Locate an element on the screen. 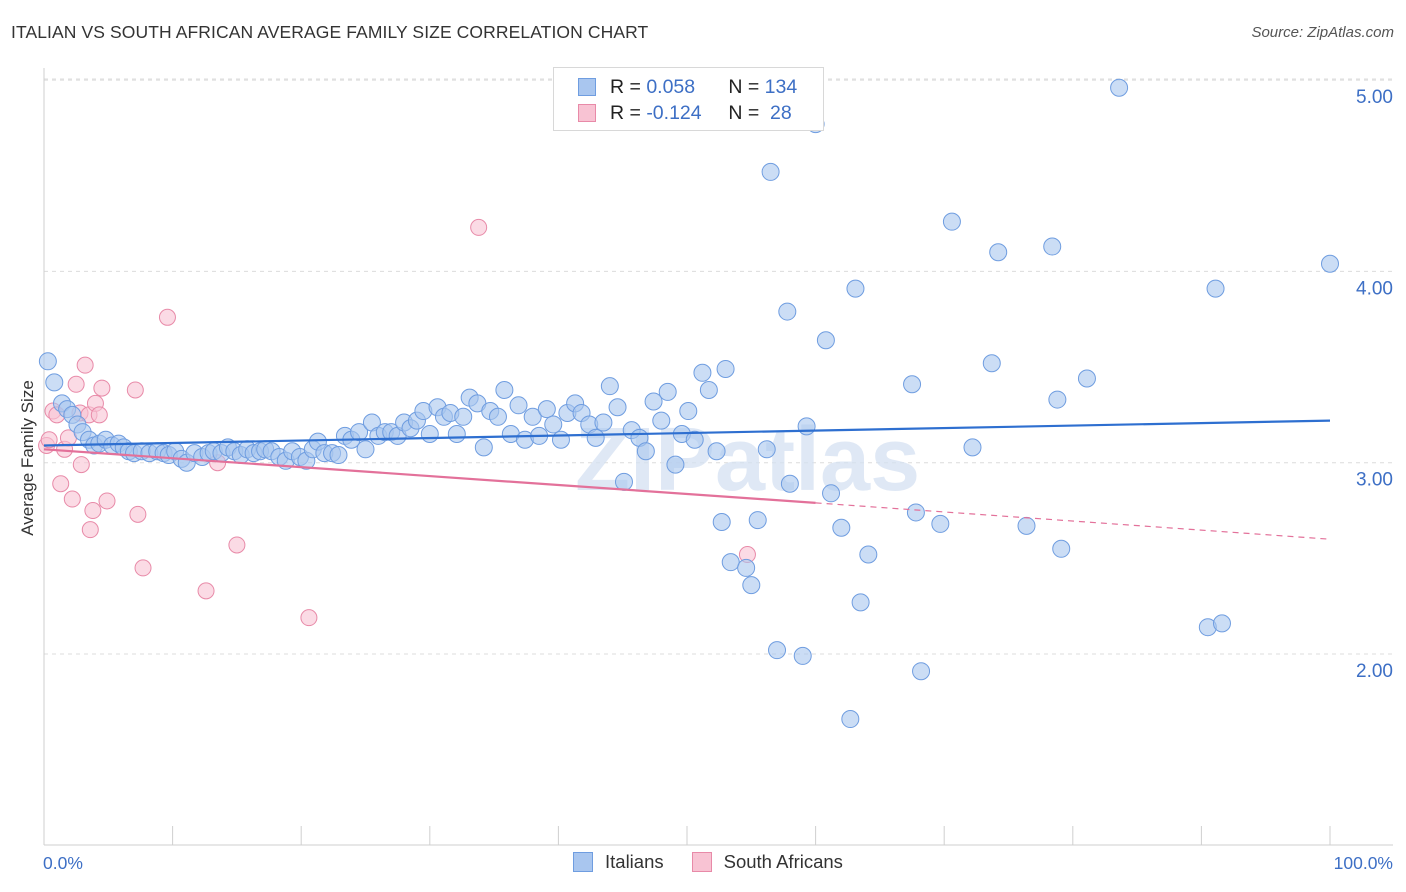  legend-row-italians: R = 0.058 N = 134 is located at coordinates (687, 87).